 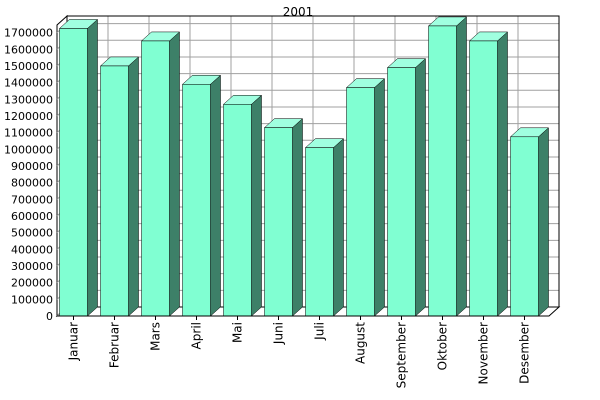 What do you see at coordinates (443, 346) in the screenshot?
I see `x-tick-label: Oktober` at bounding box center [443, 346].